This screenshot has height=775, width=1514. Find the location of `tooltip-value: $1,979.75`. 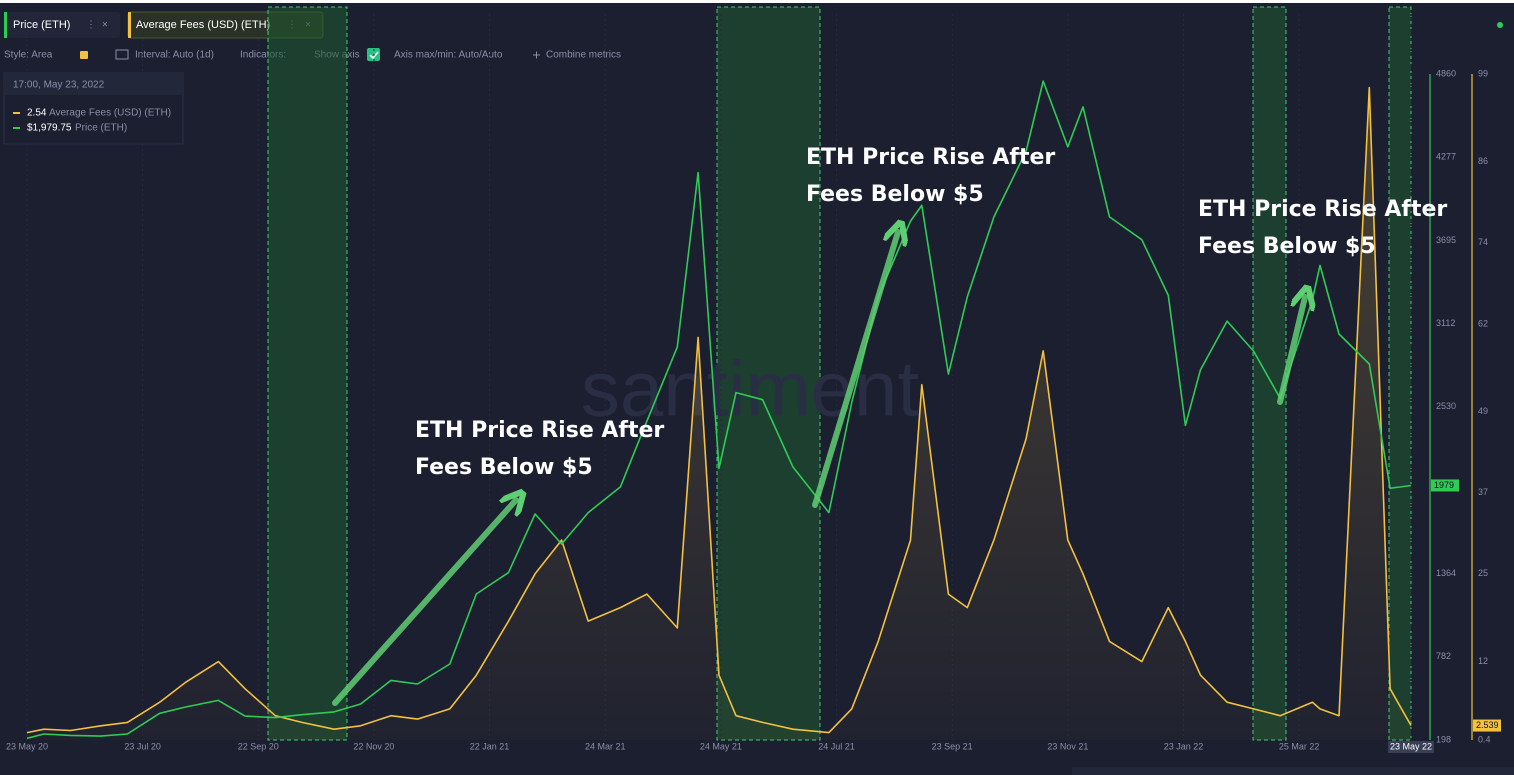

tooltip-value: $1,979.75 is located at coordinates (49, 128).